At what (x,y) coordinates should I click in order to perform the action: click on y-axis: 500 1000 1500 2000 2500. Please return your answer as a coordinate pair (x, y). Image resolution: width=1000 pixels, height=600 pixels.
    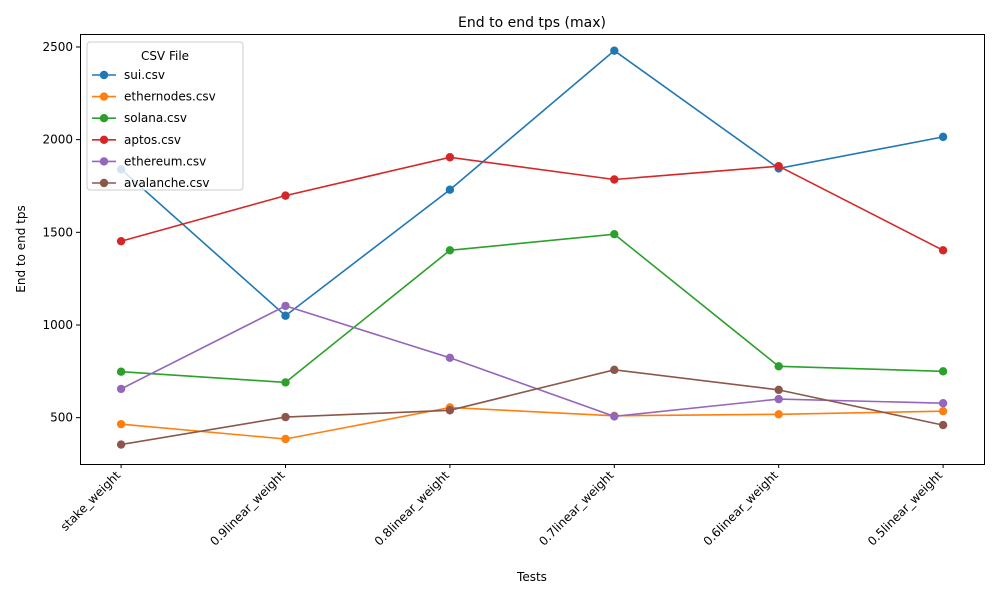
    Looking at the image, I should click on (61, 232).